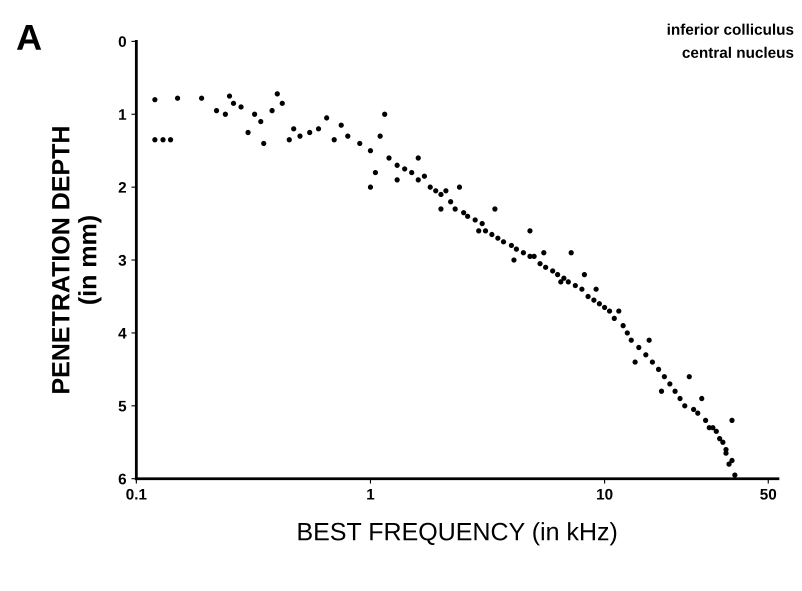  Describe the element at coordinates (122, 406) in the screenshot. I see `y-tick-label: 5` at that location.